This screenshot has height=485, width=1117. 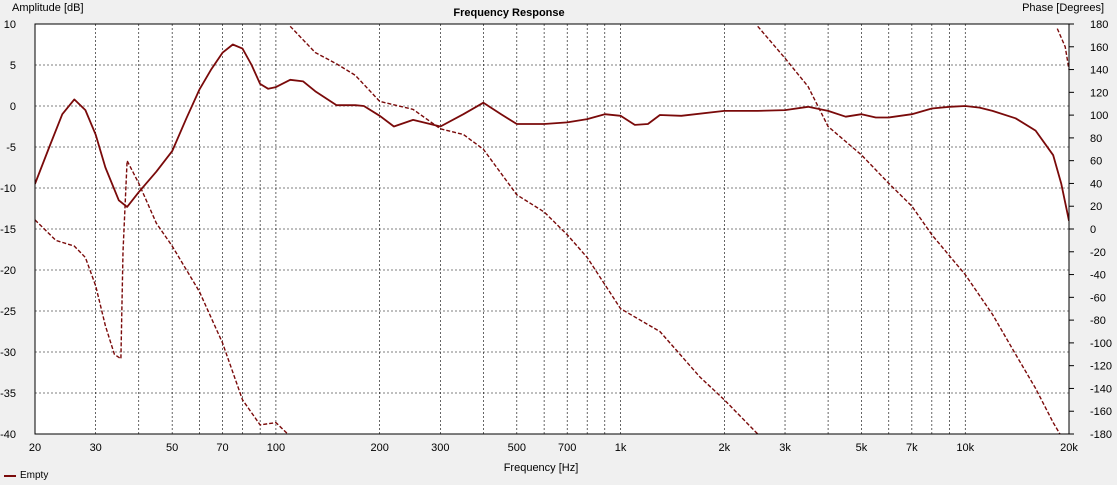 What do you see at coordinates (8, 230) in the screenshot?
I see `y-tick-label: -15` at bounding box center [8, 230].